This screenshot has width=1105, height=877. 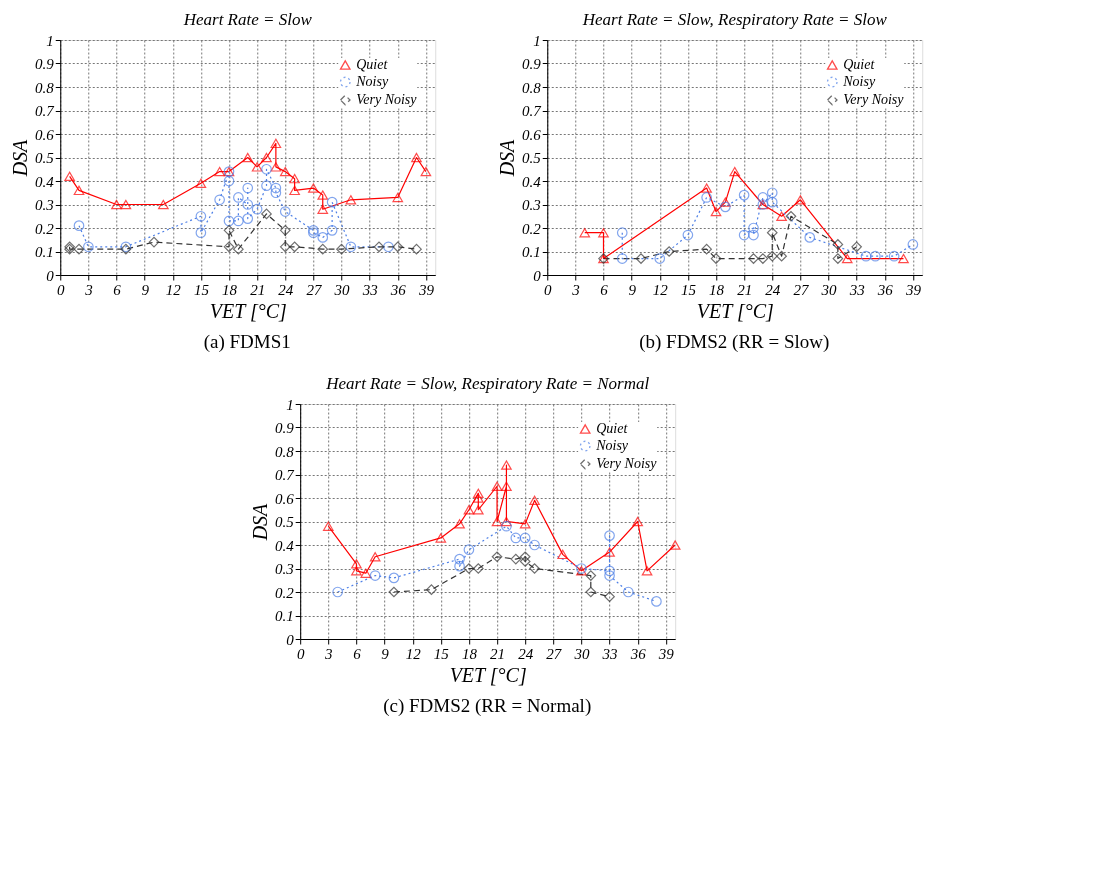 What do you see at coordinates (88, 289) in the screenshot?
I see `x-tick-label: 3` at bounding box center [88, 289].